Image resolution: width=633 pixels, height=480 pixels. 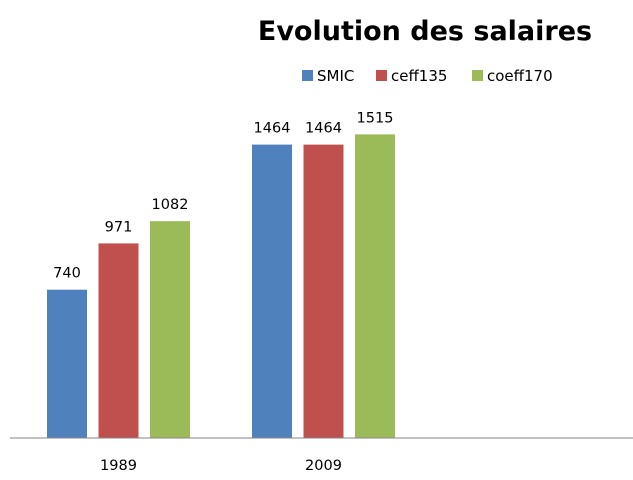 I want to click on x-axis-tick-labels: 1989 2009, so click(x=221, y=466).